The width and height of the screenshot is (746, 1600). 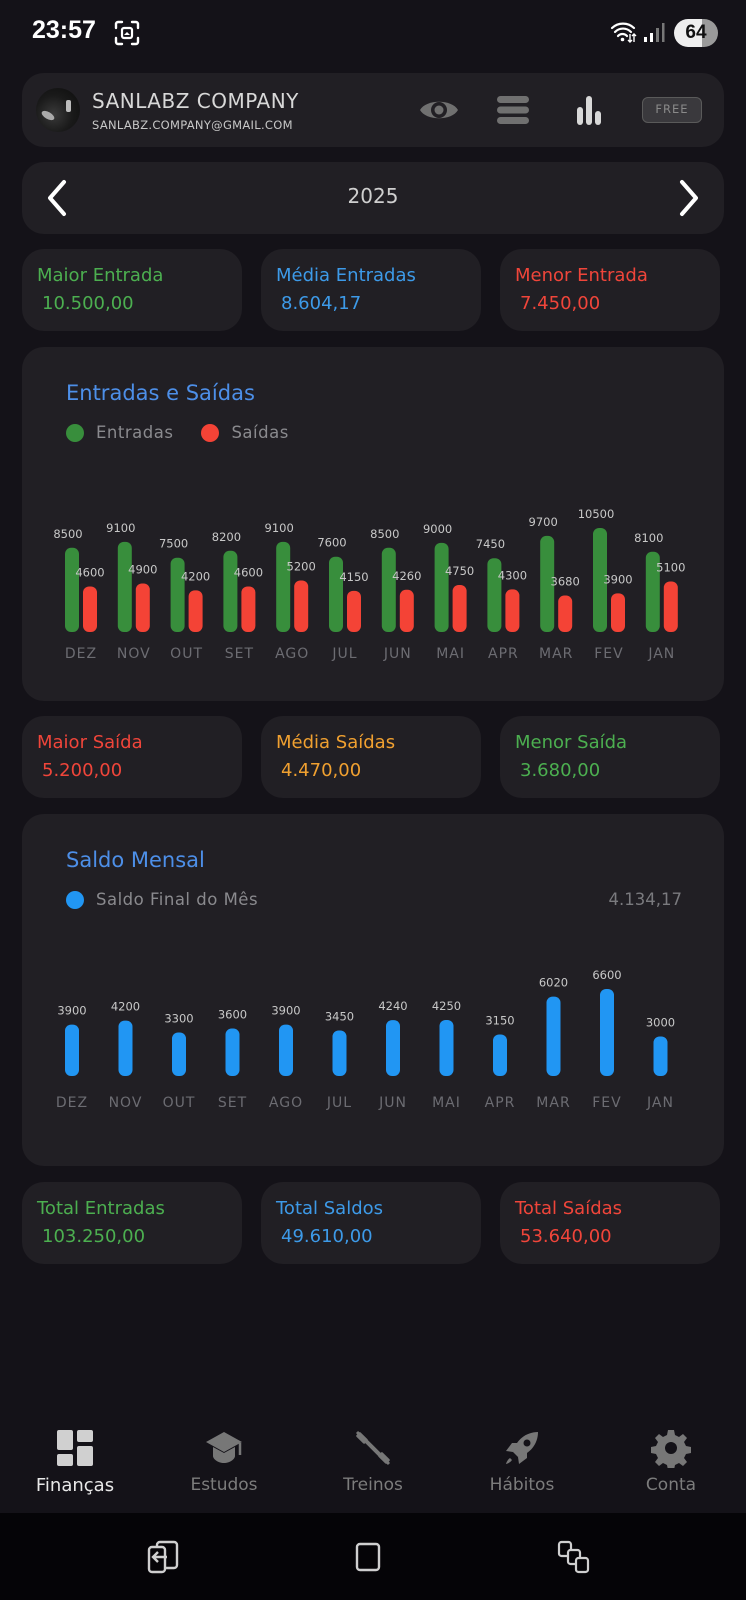 What do you see at coordinates (543, 522) in the screenshot?
I see `data-label: 9700` at bounding box center [543, 522].